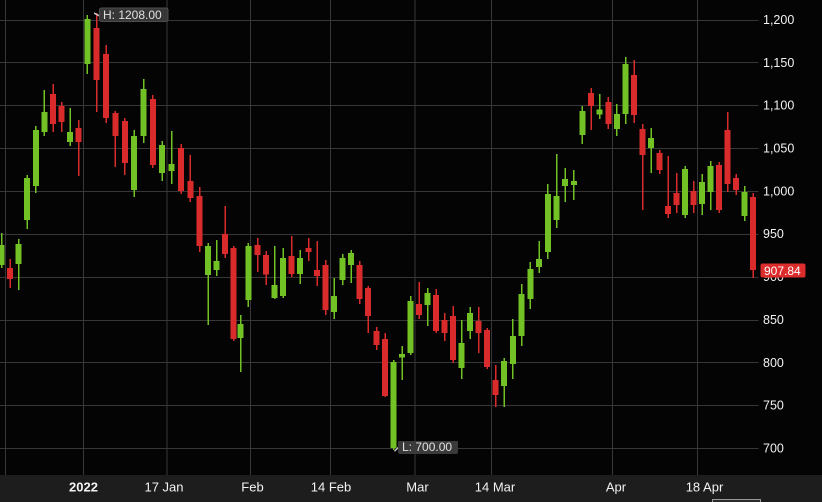  I want to click on svg-text: 907.84, so click(782, 271).